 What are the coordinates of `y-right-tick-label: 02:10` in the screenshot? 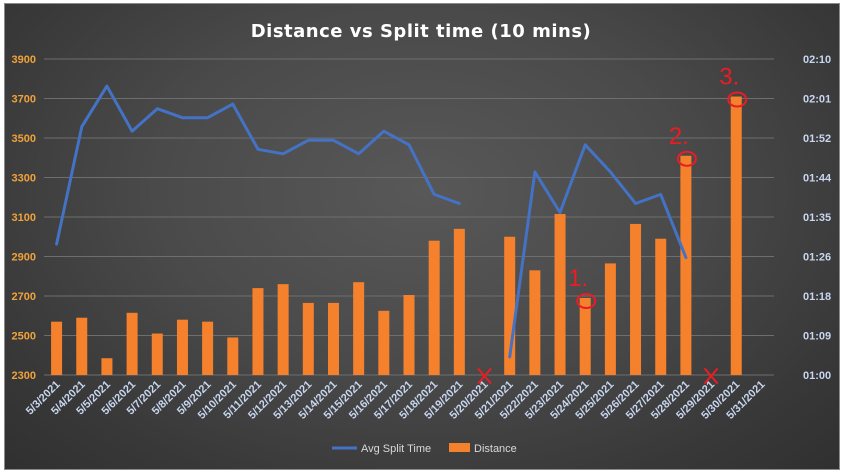 It's located at (817, 60).